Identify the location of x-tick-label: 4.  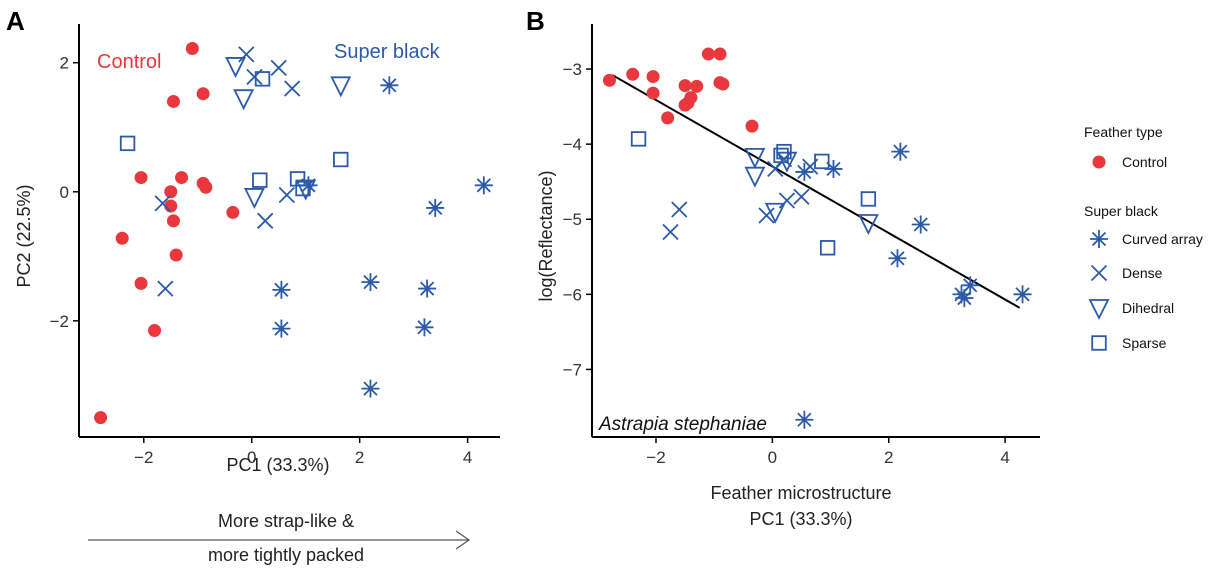
(467, 457).